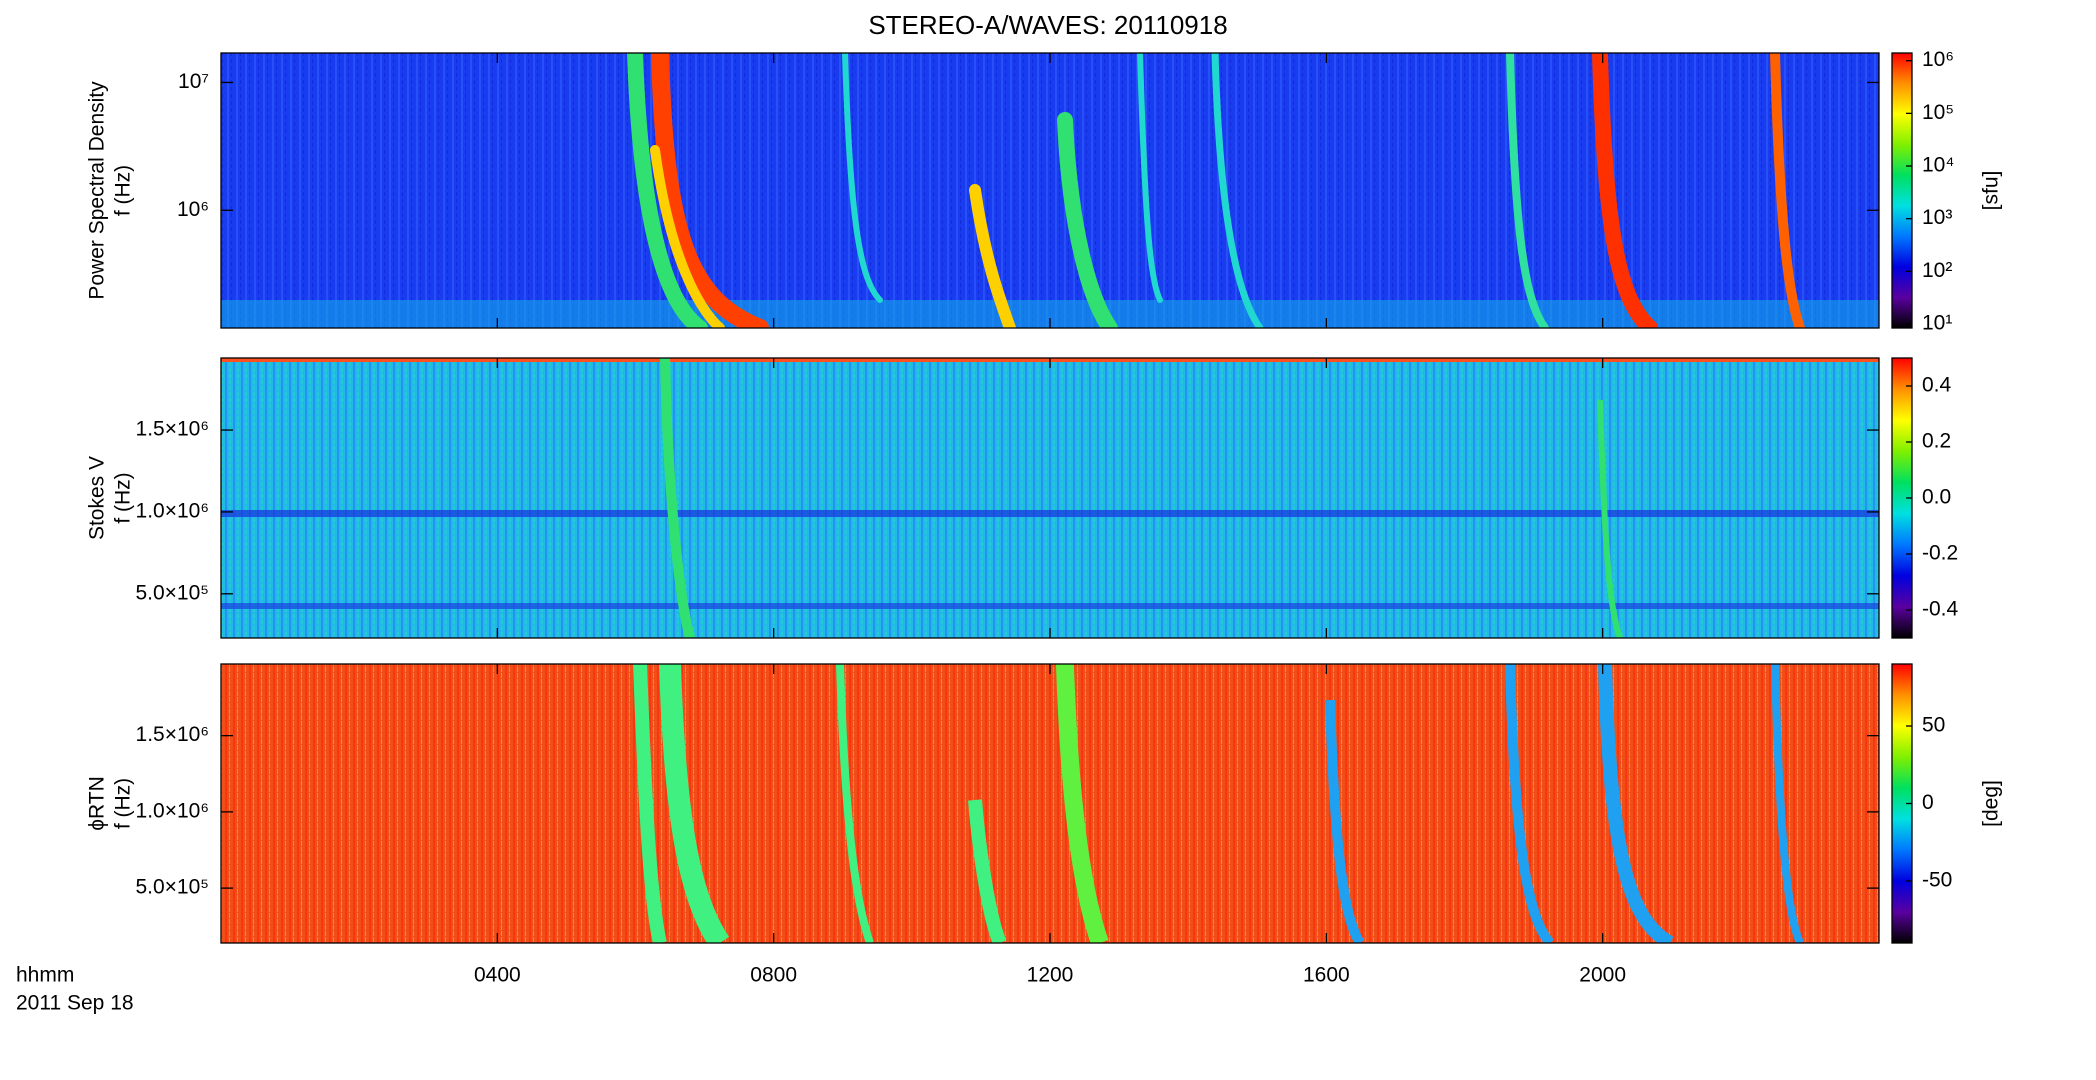 This screenshot has height=1080, width=2096. Describe the element at coordinates (1937, 385) in the screenshot. I see `colorbar-tick-label: 0.4` at that location.